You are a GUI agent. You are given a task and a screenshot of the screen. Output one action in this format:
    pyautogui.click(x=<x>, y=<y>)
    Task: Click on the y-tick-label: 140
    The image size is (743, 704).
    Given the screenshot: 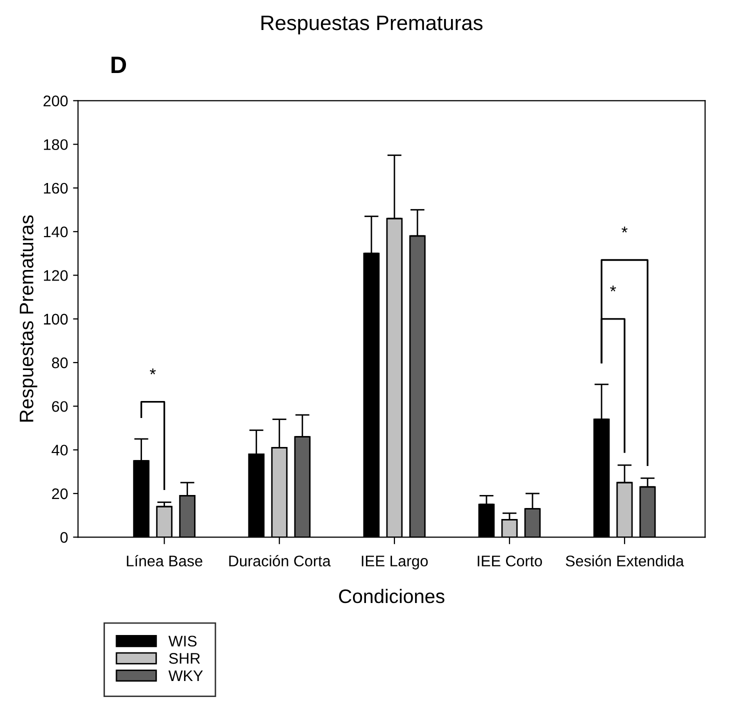 What is the action you would take?
    pyautogui.click(x=56, y=232)
    